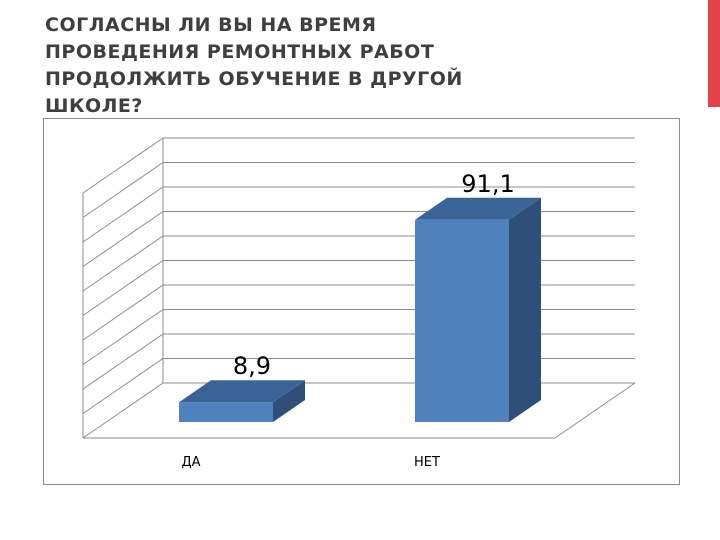  I want to click on bar-2-top, so click(478, 208).